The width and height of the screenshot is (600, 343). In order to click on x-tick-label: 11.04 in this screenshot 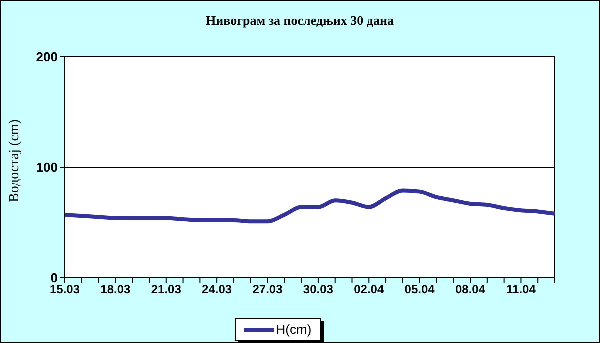, I will do `click(521, 289)`.